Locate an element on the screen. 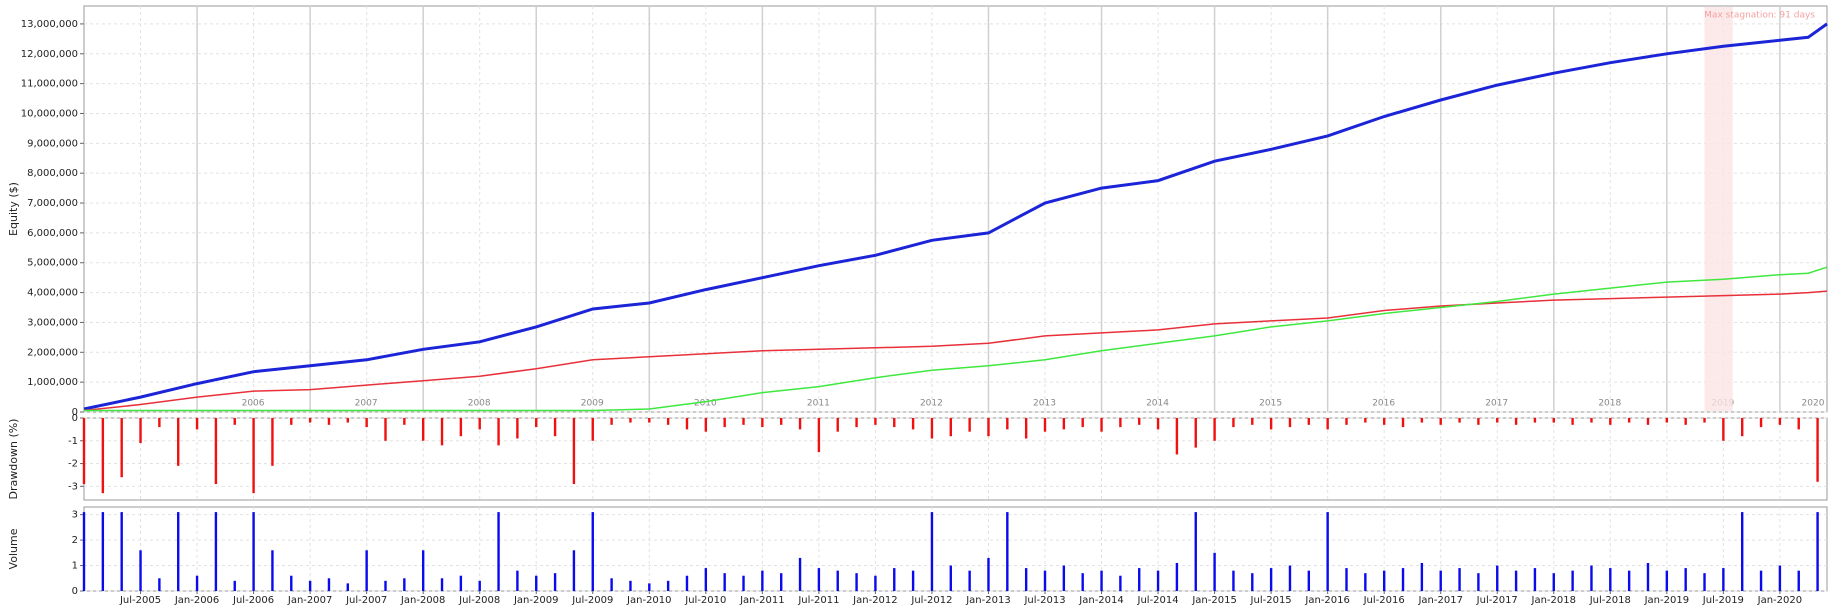 This screenshot has height=606, width=1832. year-label: 2020 is located at coordinates (1813, 404).